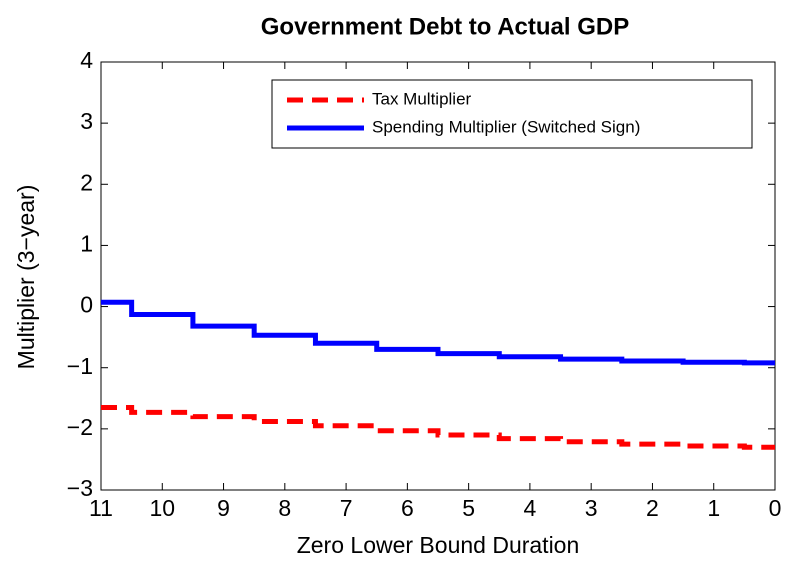  Describe the element at coordinates (86, 305) in the screenshot. I see `y-tick-label: 0` at that location.